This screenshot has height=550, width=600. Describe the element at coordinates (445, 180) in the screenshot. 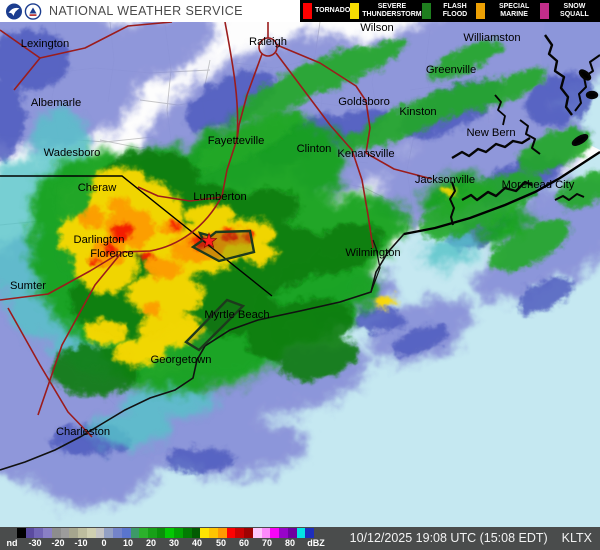

I see `city-label-jacksonville: Jacksonville` at that location.